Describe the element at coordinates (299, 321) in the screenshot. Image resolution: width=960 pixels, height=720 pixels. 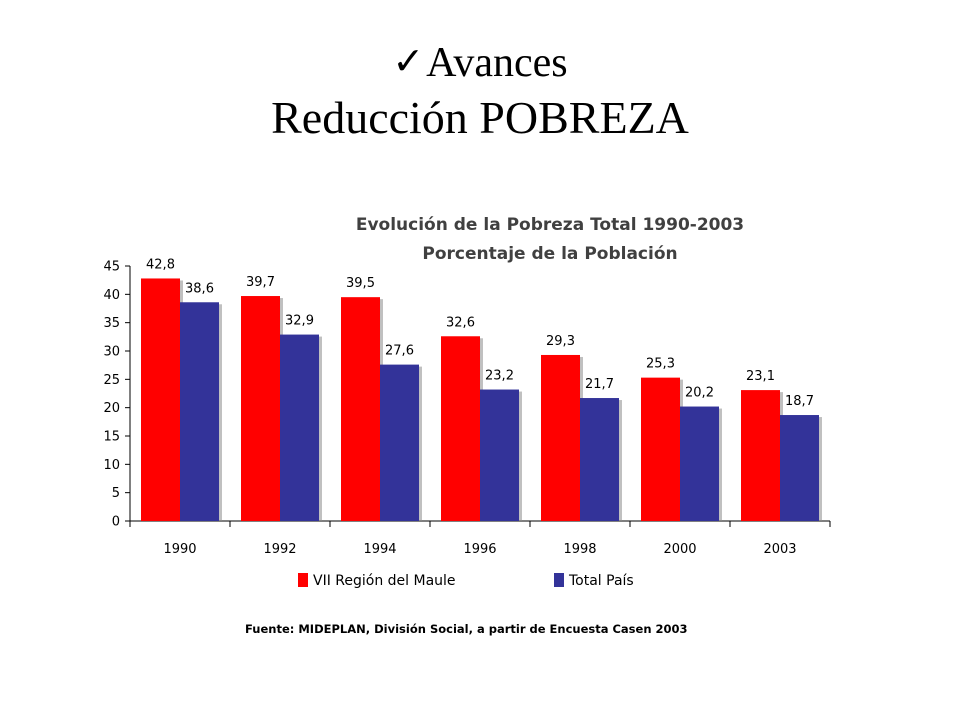
I see `data-label: 32,9` at that location.